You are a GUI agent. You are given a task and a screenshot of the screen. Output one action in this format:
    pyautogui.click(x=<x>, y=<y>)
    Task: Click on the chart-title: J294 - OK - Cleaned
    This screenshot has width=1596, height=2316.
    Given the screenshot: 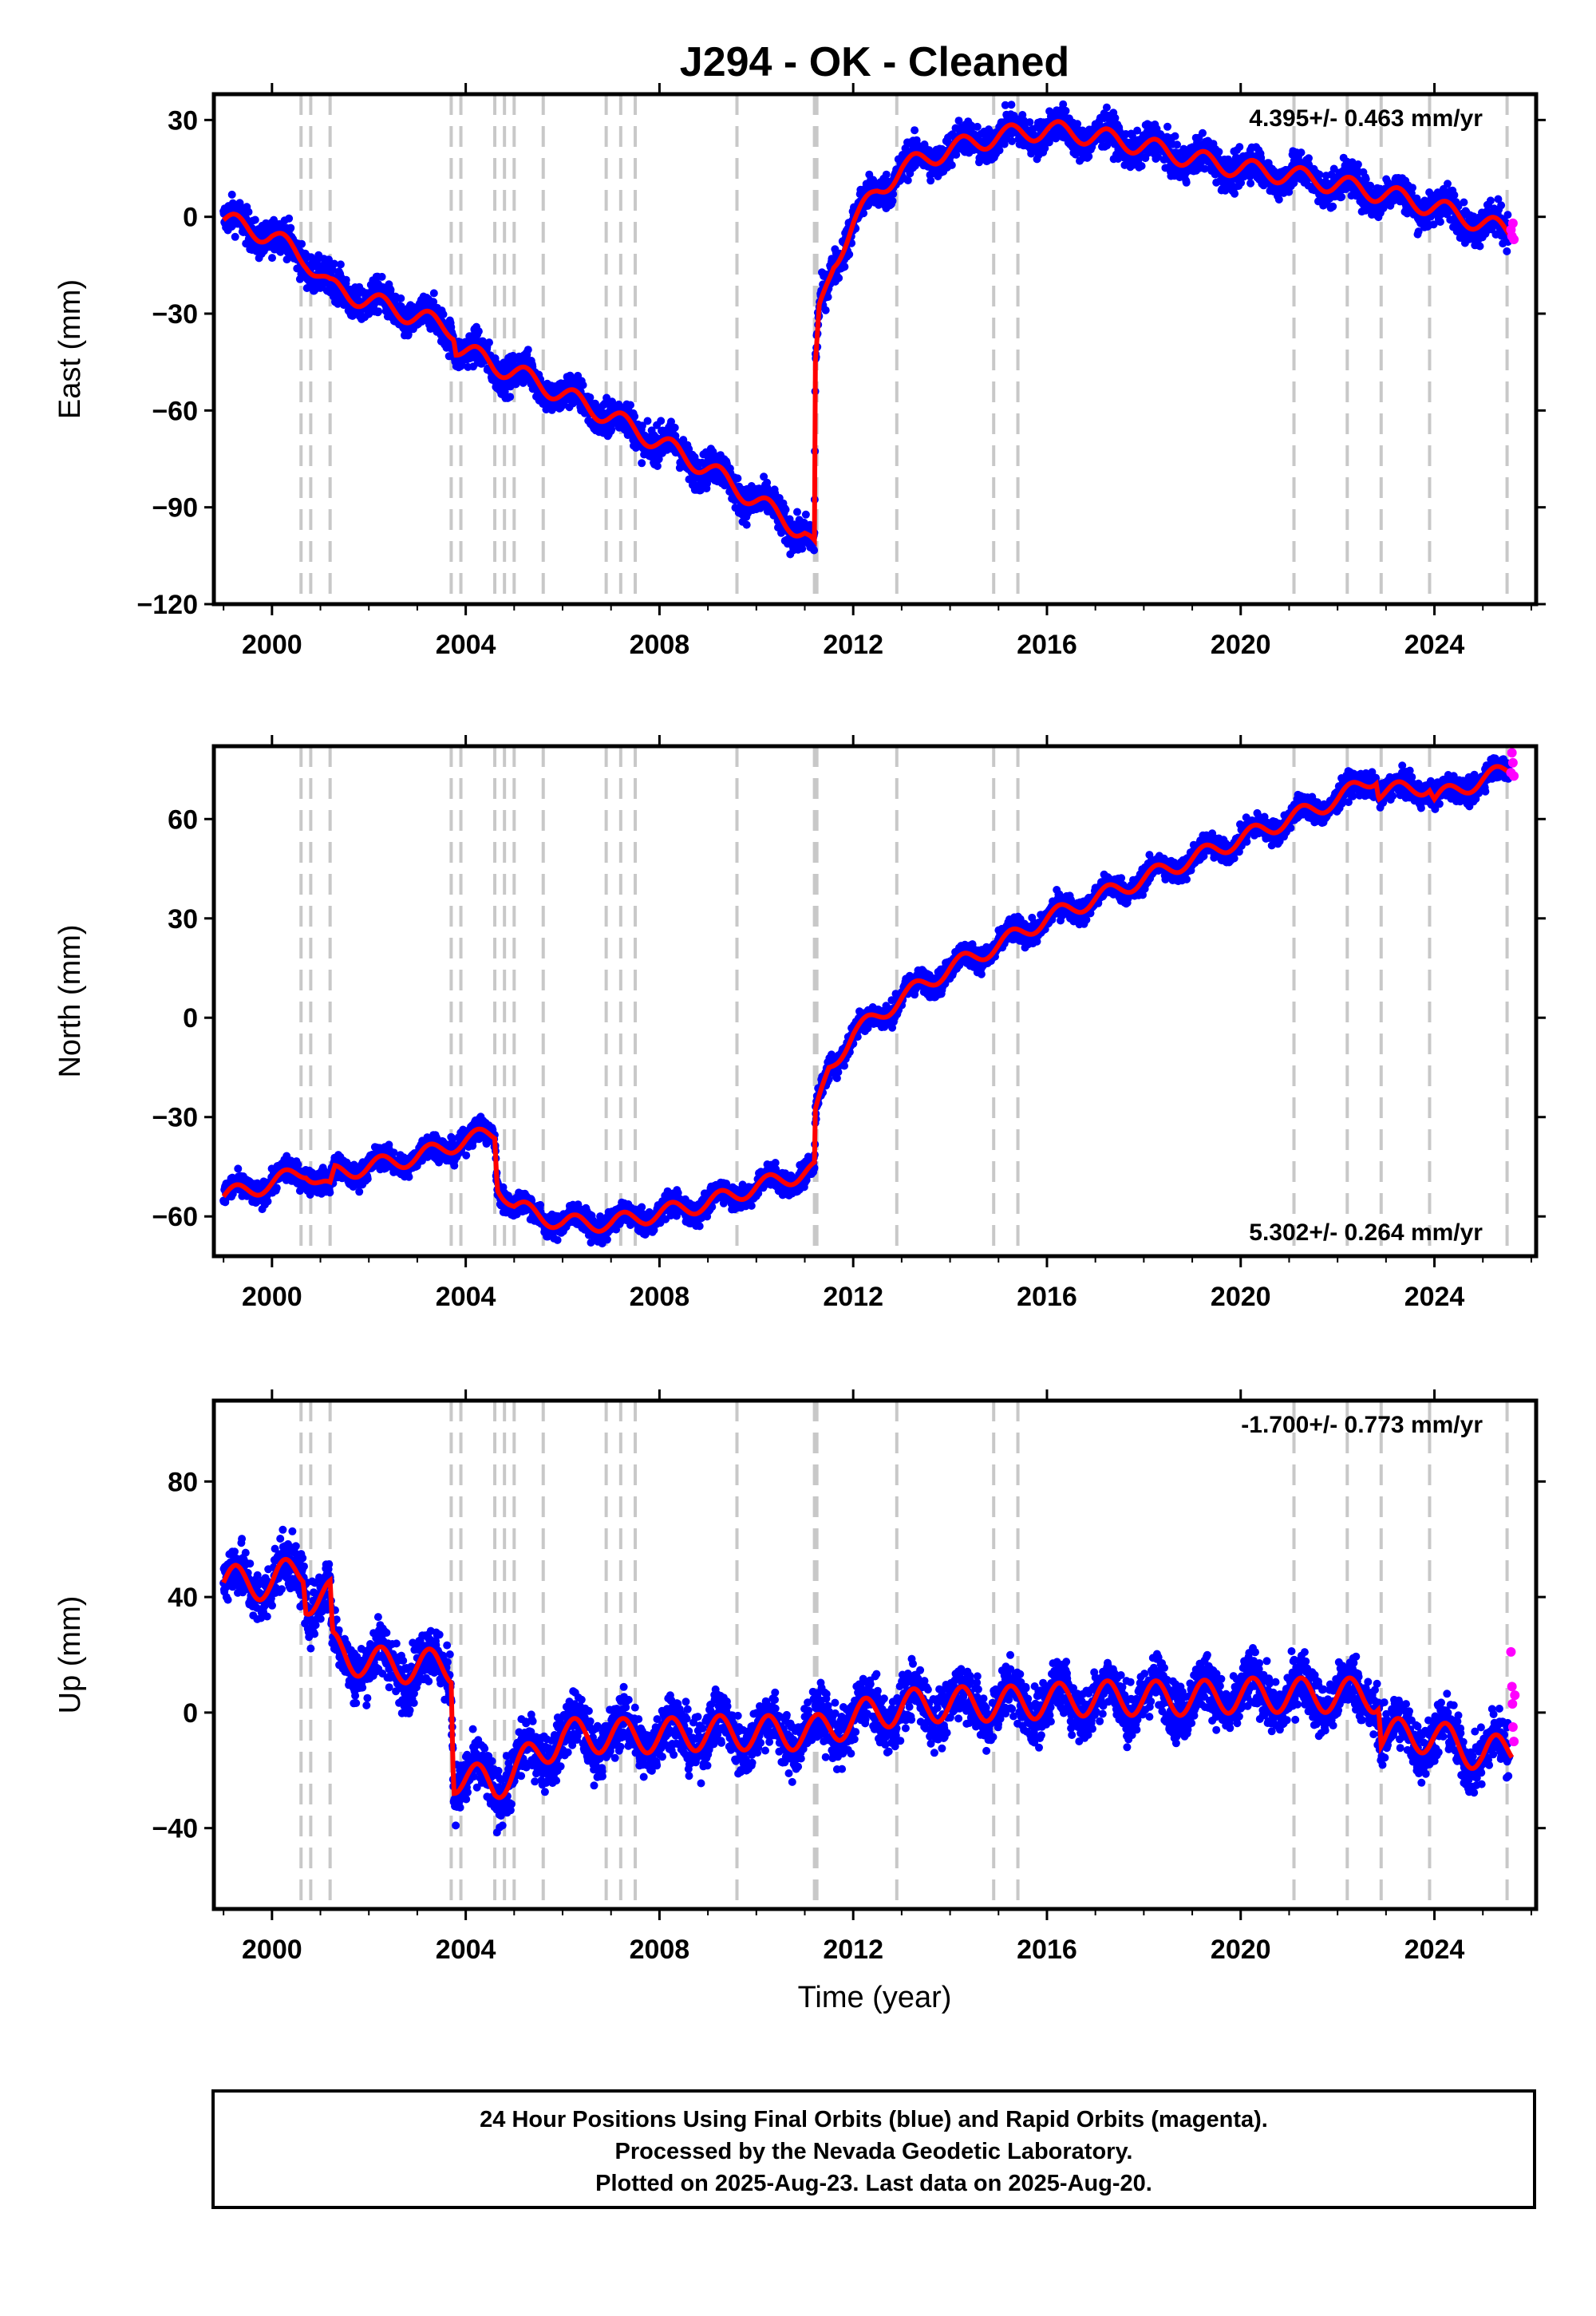 What is the action you would take?
    pyautogui.click(x=874, y=62)
    